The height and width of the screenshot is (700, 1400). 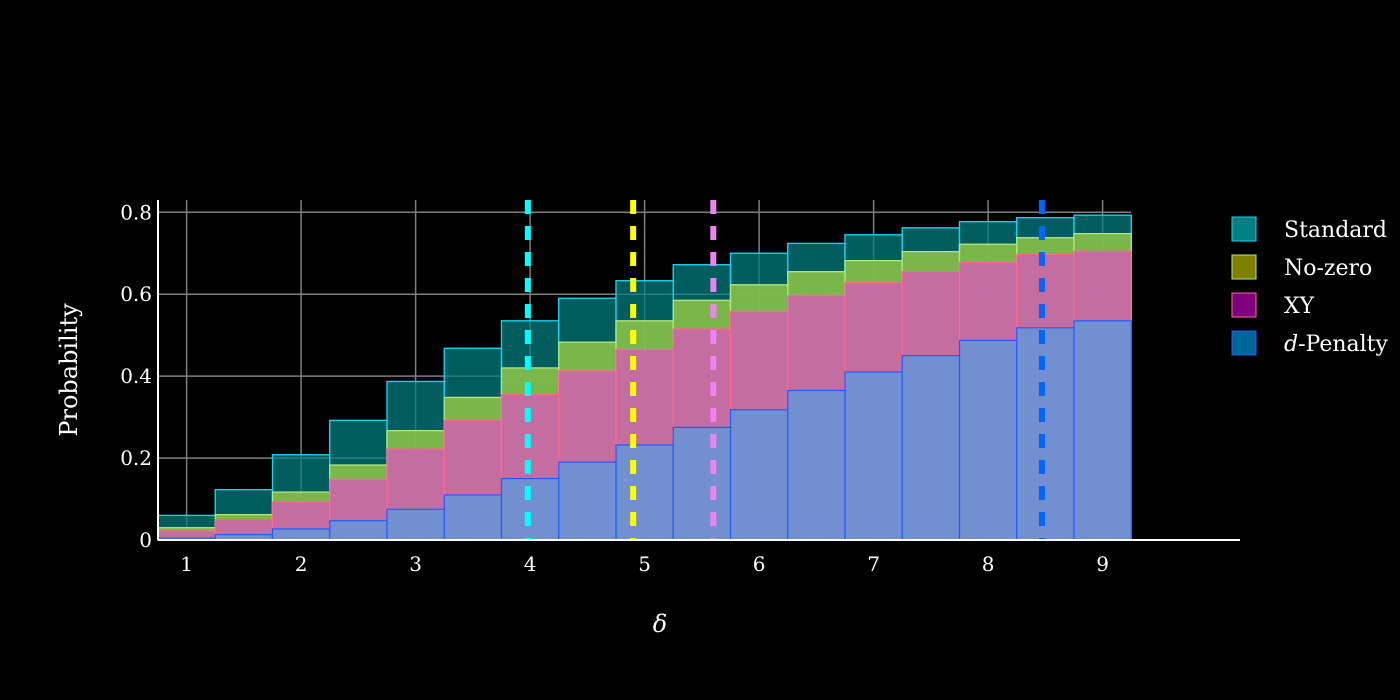 What do you see at coordinates (415, 564) in the screenshot?
I see `x-tick-label: 3` at bounding box center [415, 564].